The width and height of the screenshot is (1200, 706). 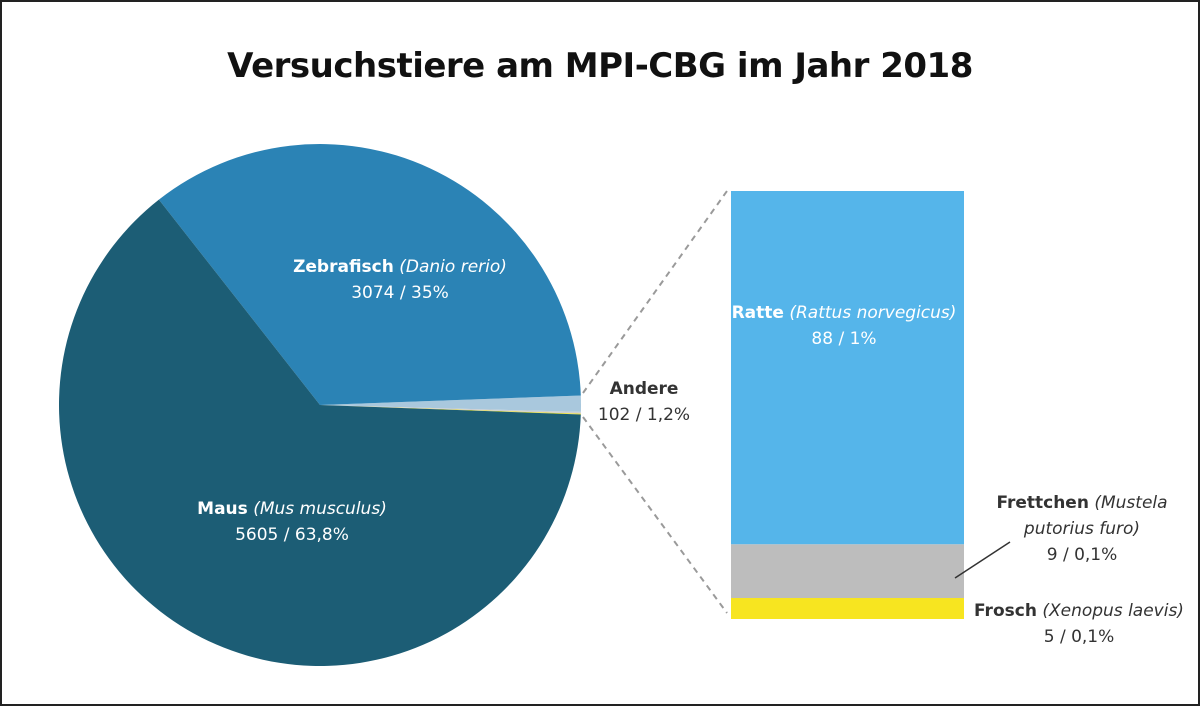 I want to click on pie-slice-andere-ratte, so click(x=450, y=403).